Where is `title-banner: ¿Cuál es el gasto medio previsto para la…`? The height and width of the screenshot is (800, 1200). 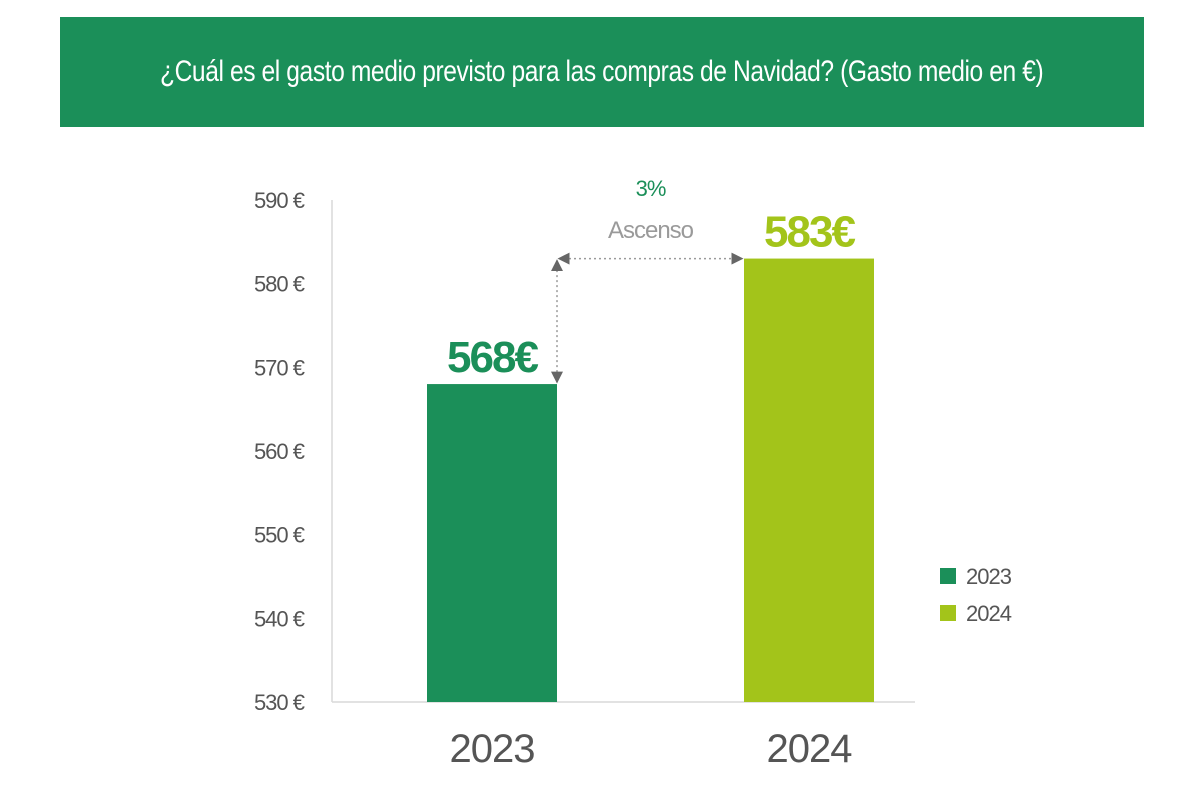 title-banner: ¿Cuál es el gasto medio previsto para la… is located at coordinates (602, 72).